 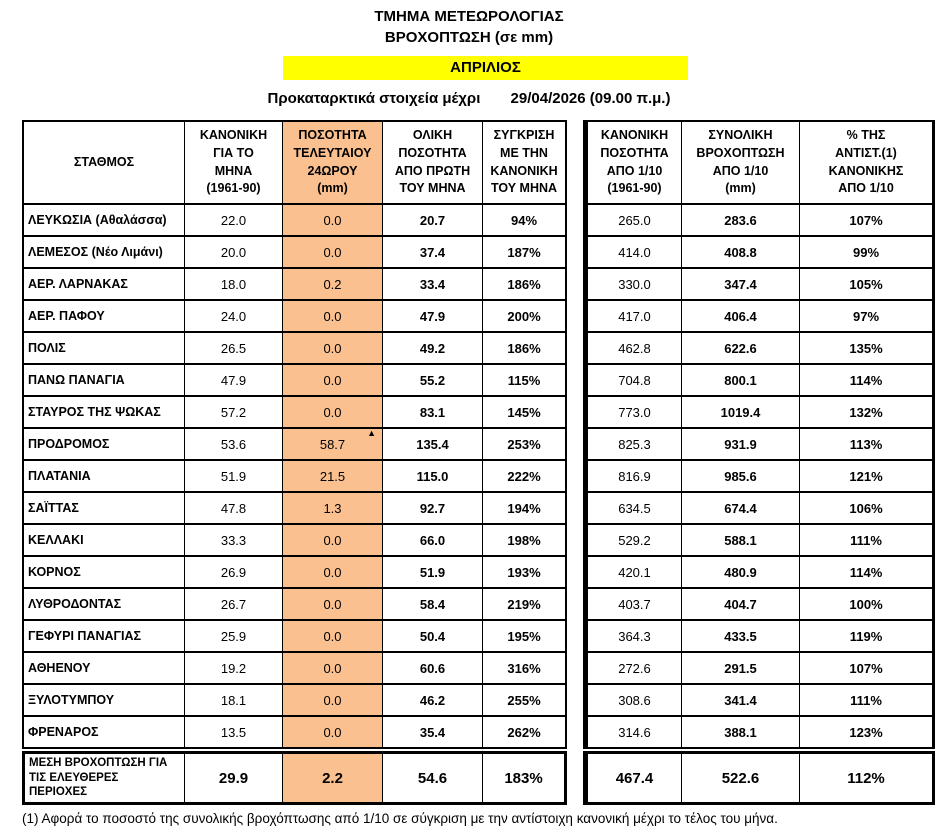 I want to click on cell-value: 1019.4, so click(x=741, y=413).